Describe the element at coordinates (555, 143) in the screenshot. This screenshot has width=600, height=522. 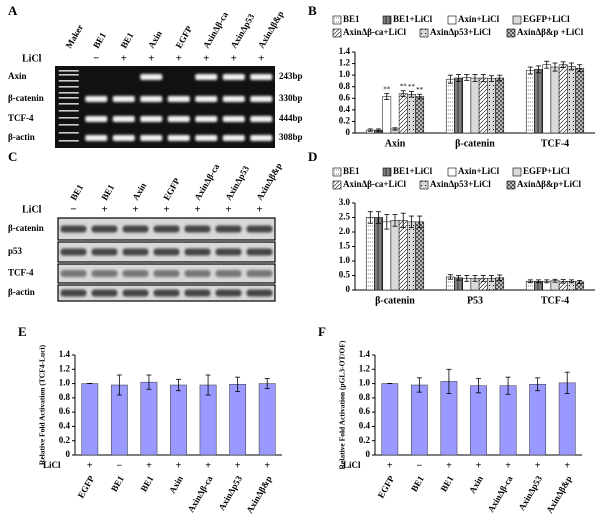
I see `x-tick-label: TCF-4` at that location.